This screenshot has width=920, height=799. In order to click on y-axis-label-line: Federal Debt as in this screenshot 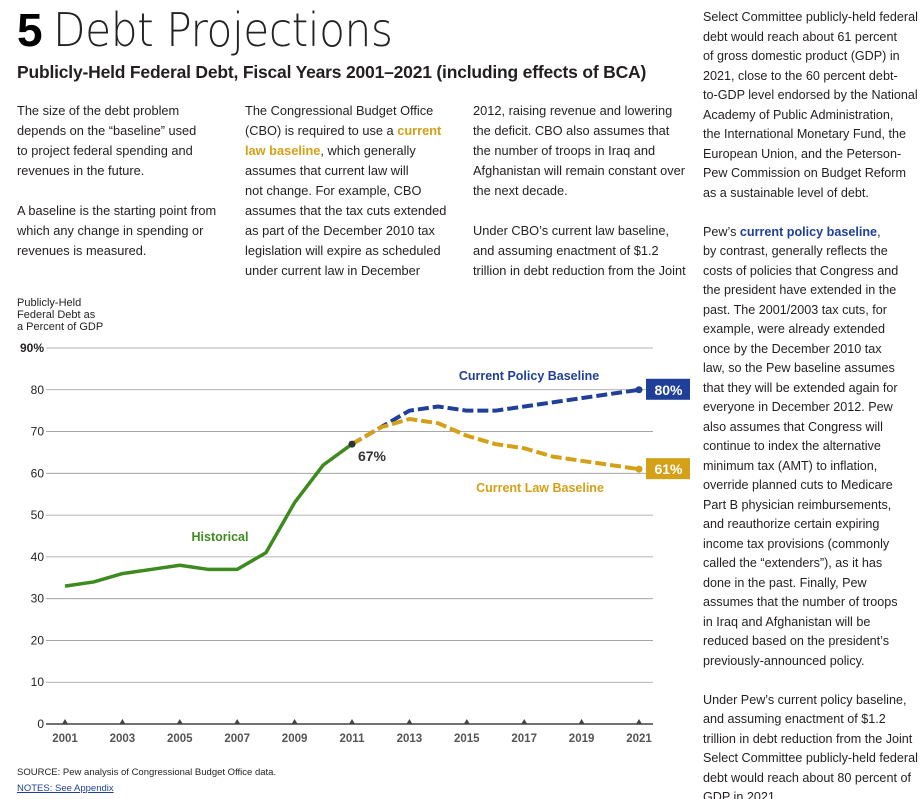, I will do `click(56, 315)`.